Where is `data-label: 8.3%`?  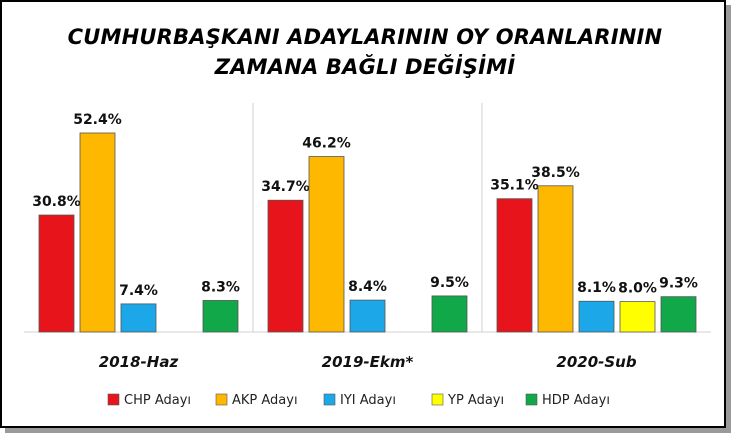 data-label: 8.3% is located at coordinates (220, 287).